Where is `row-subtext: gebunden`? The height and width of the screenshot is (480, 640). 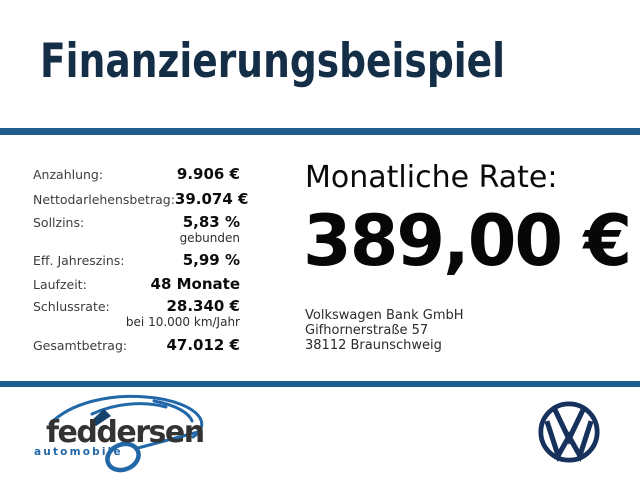 row-subtext: gebunden is located at coordinates (209, 238).